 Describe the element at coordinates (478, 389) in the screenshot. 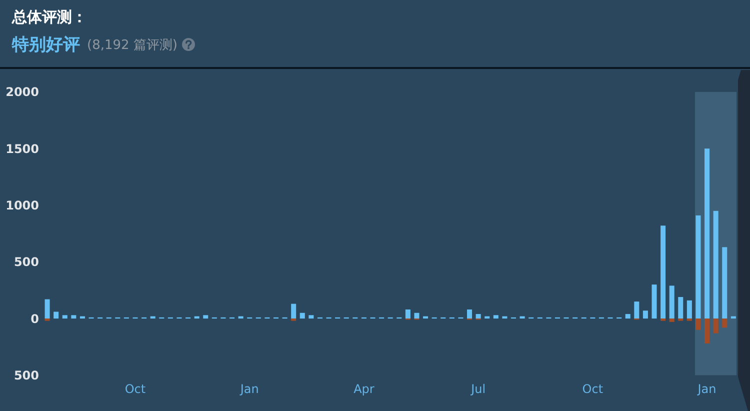

I see `x-tick: Jul` at that location.